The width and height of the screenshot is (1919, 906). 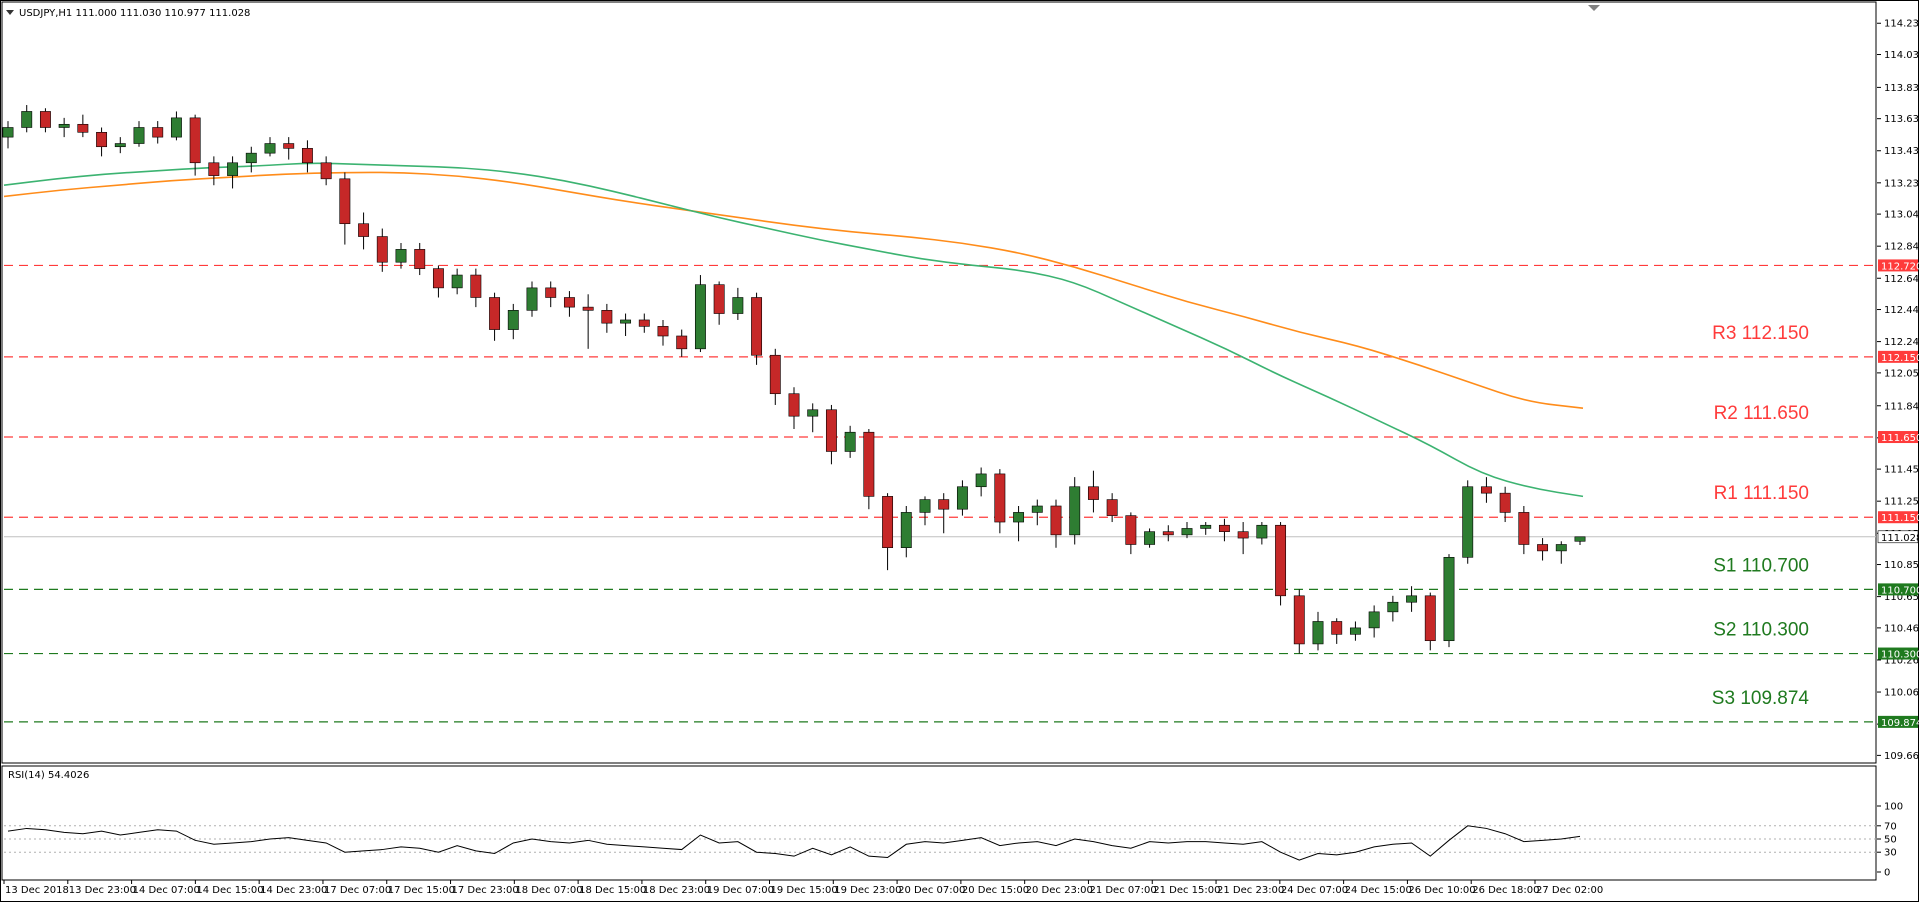 I want to click on chart-shift-marker-icon, so click(x=1594, y=8).